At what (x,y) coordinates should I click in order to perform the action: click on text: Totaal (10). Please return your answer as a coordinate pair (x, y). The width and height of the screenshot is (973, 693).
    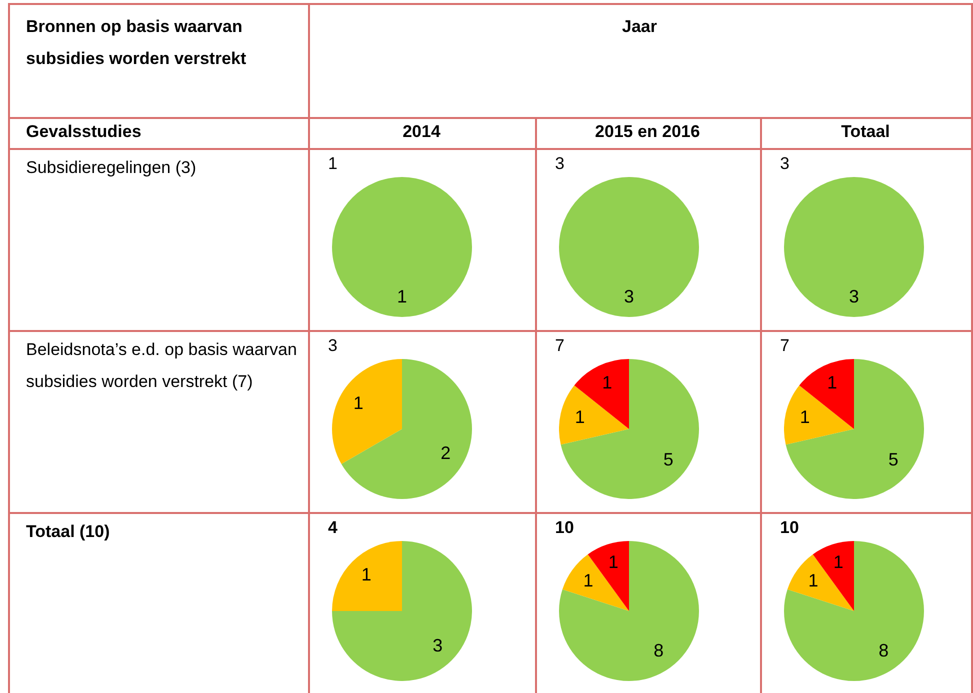
    Looking at the image, I should click on (68, 532).